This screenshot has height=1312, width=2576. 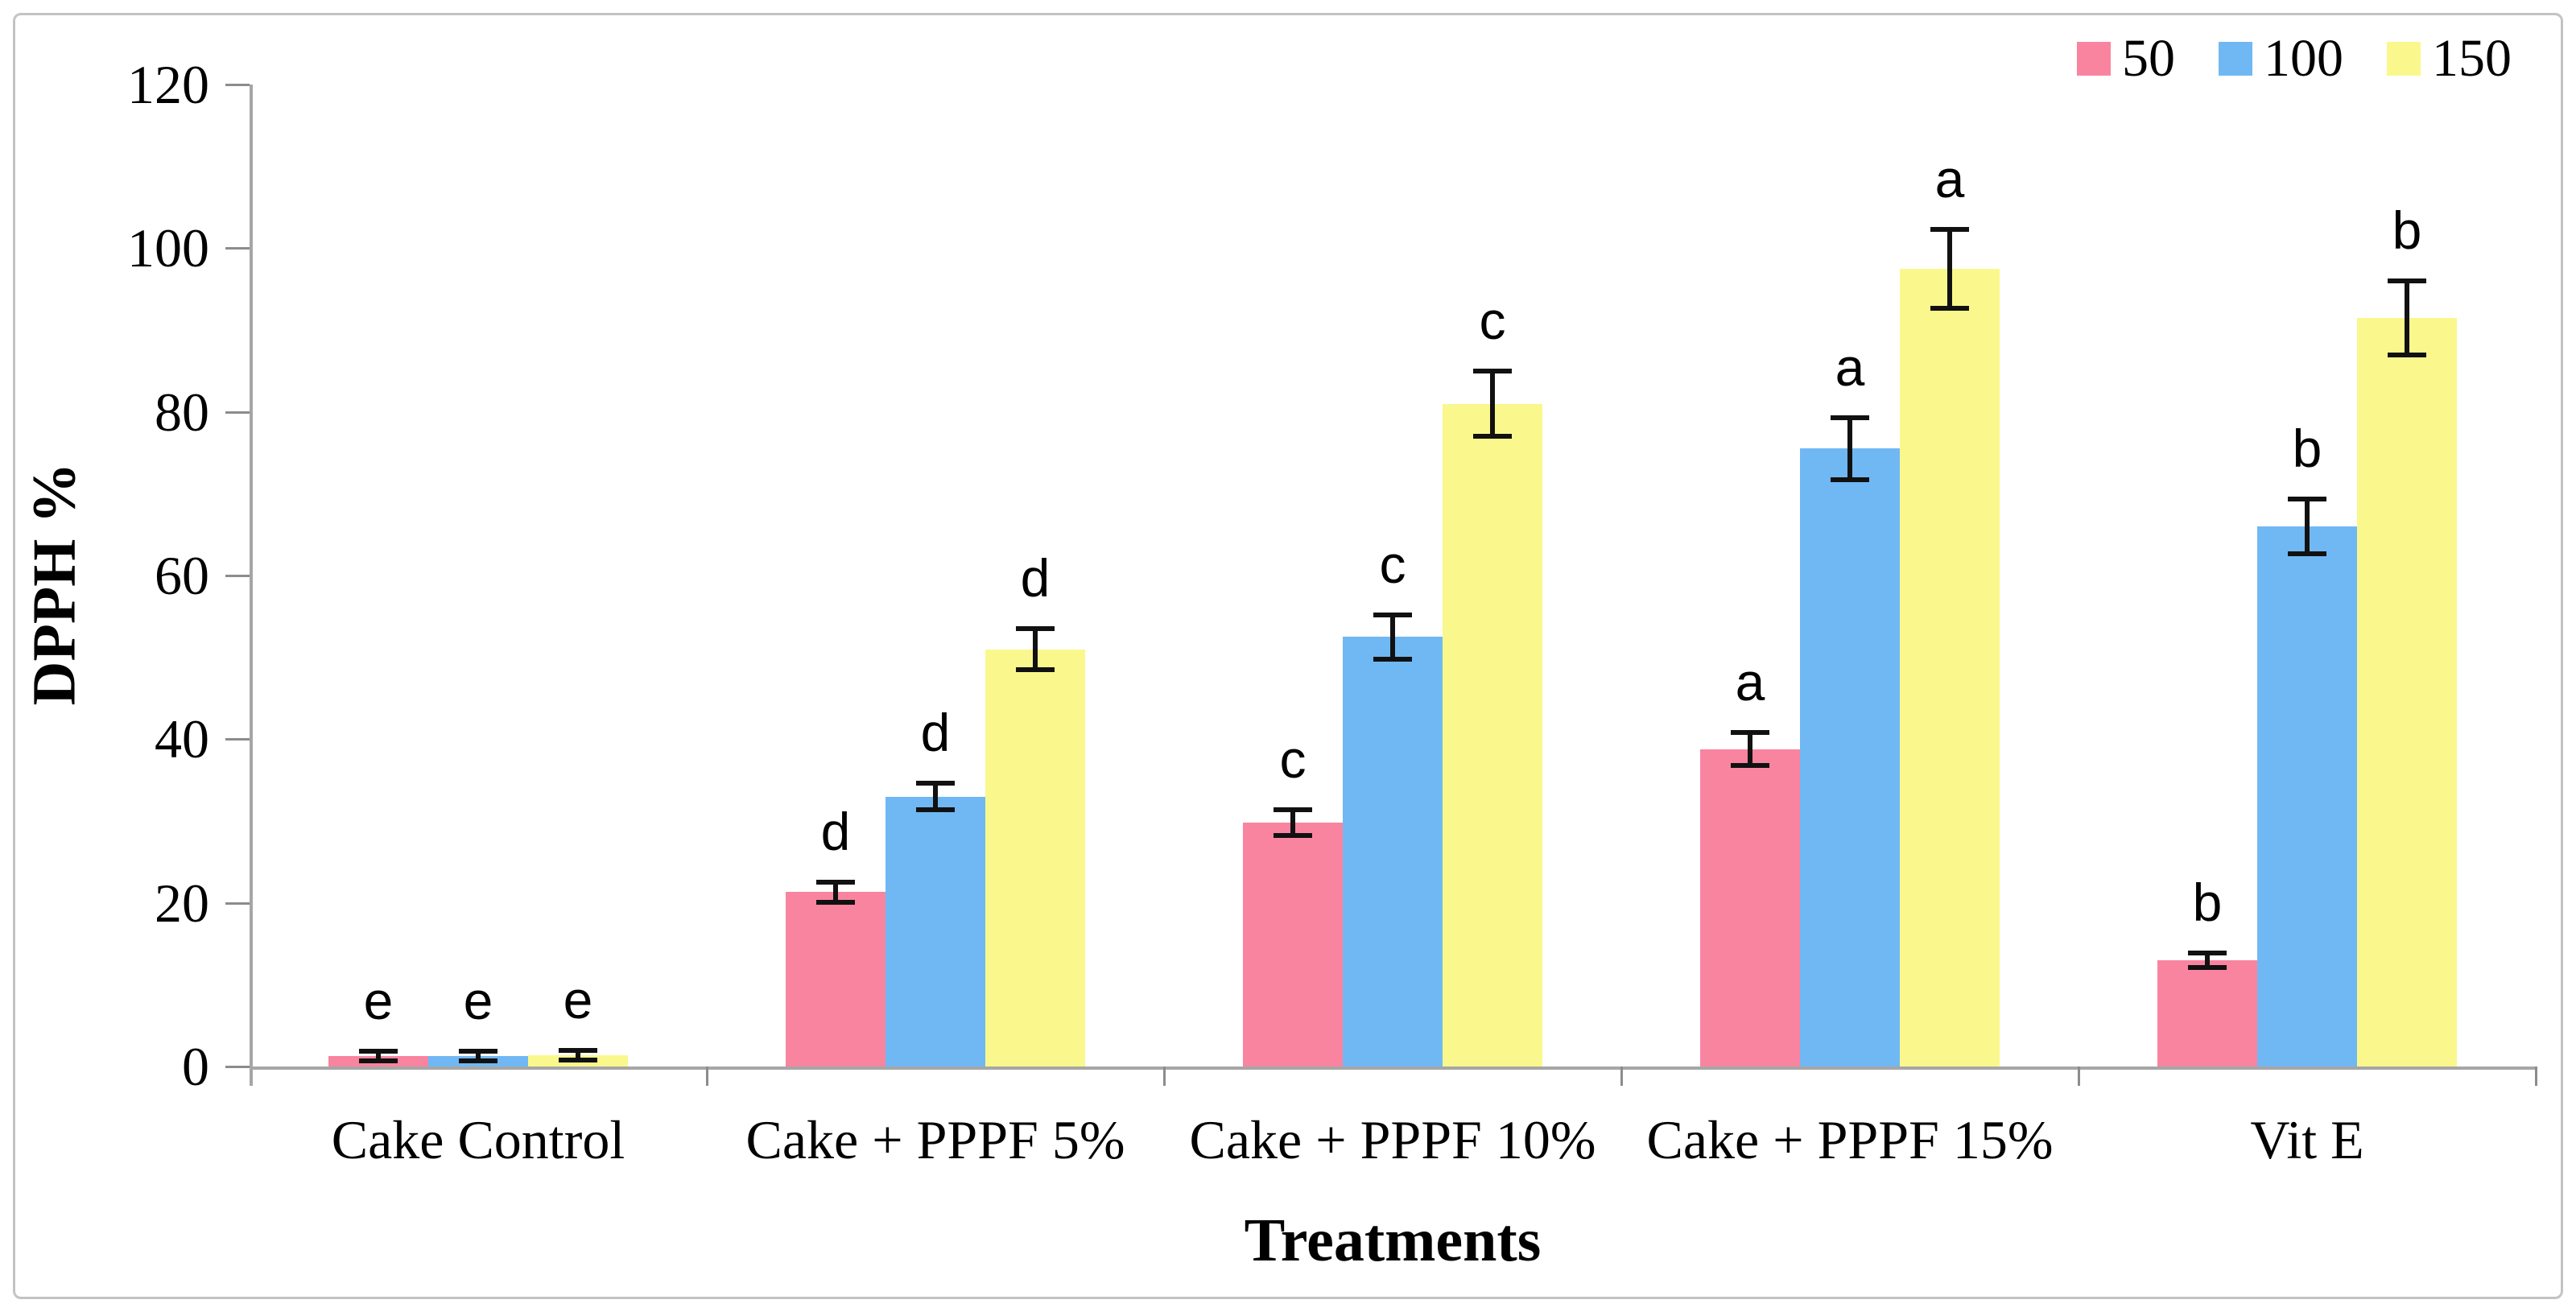 I want to click on bar-100-Vit E, so click(x=2307, y=796).